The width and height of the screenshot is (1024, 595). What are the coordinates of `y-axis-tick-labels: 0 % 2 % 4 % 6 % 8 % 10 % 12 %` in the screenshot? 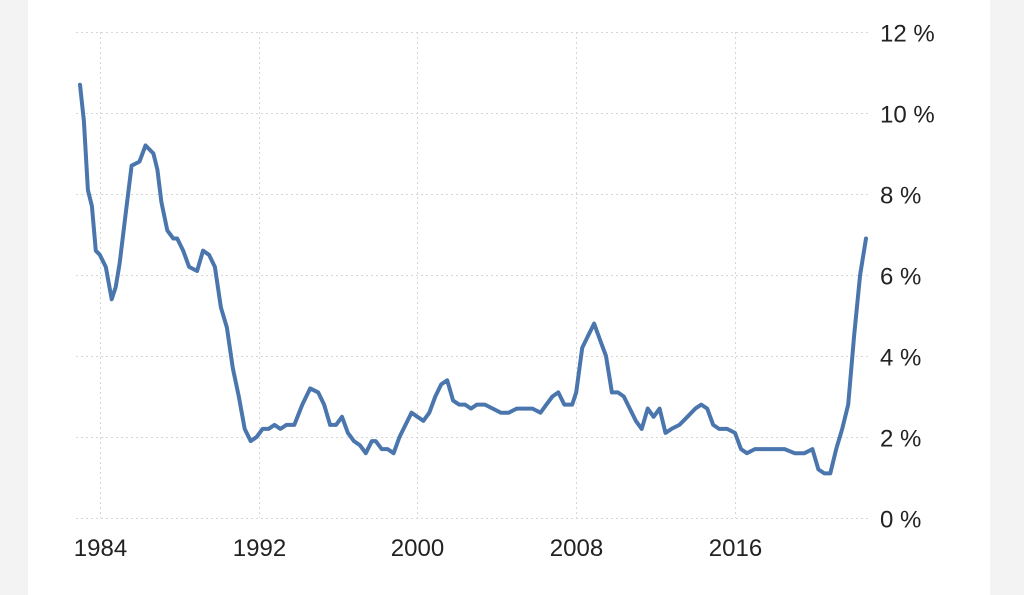 It's located at (907, 277).